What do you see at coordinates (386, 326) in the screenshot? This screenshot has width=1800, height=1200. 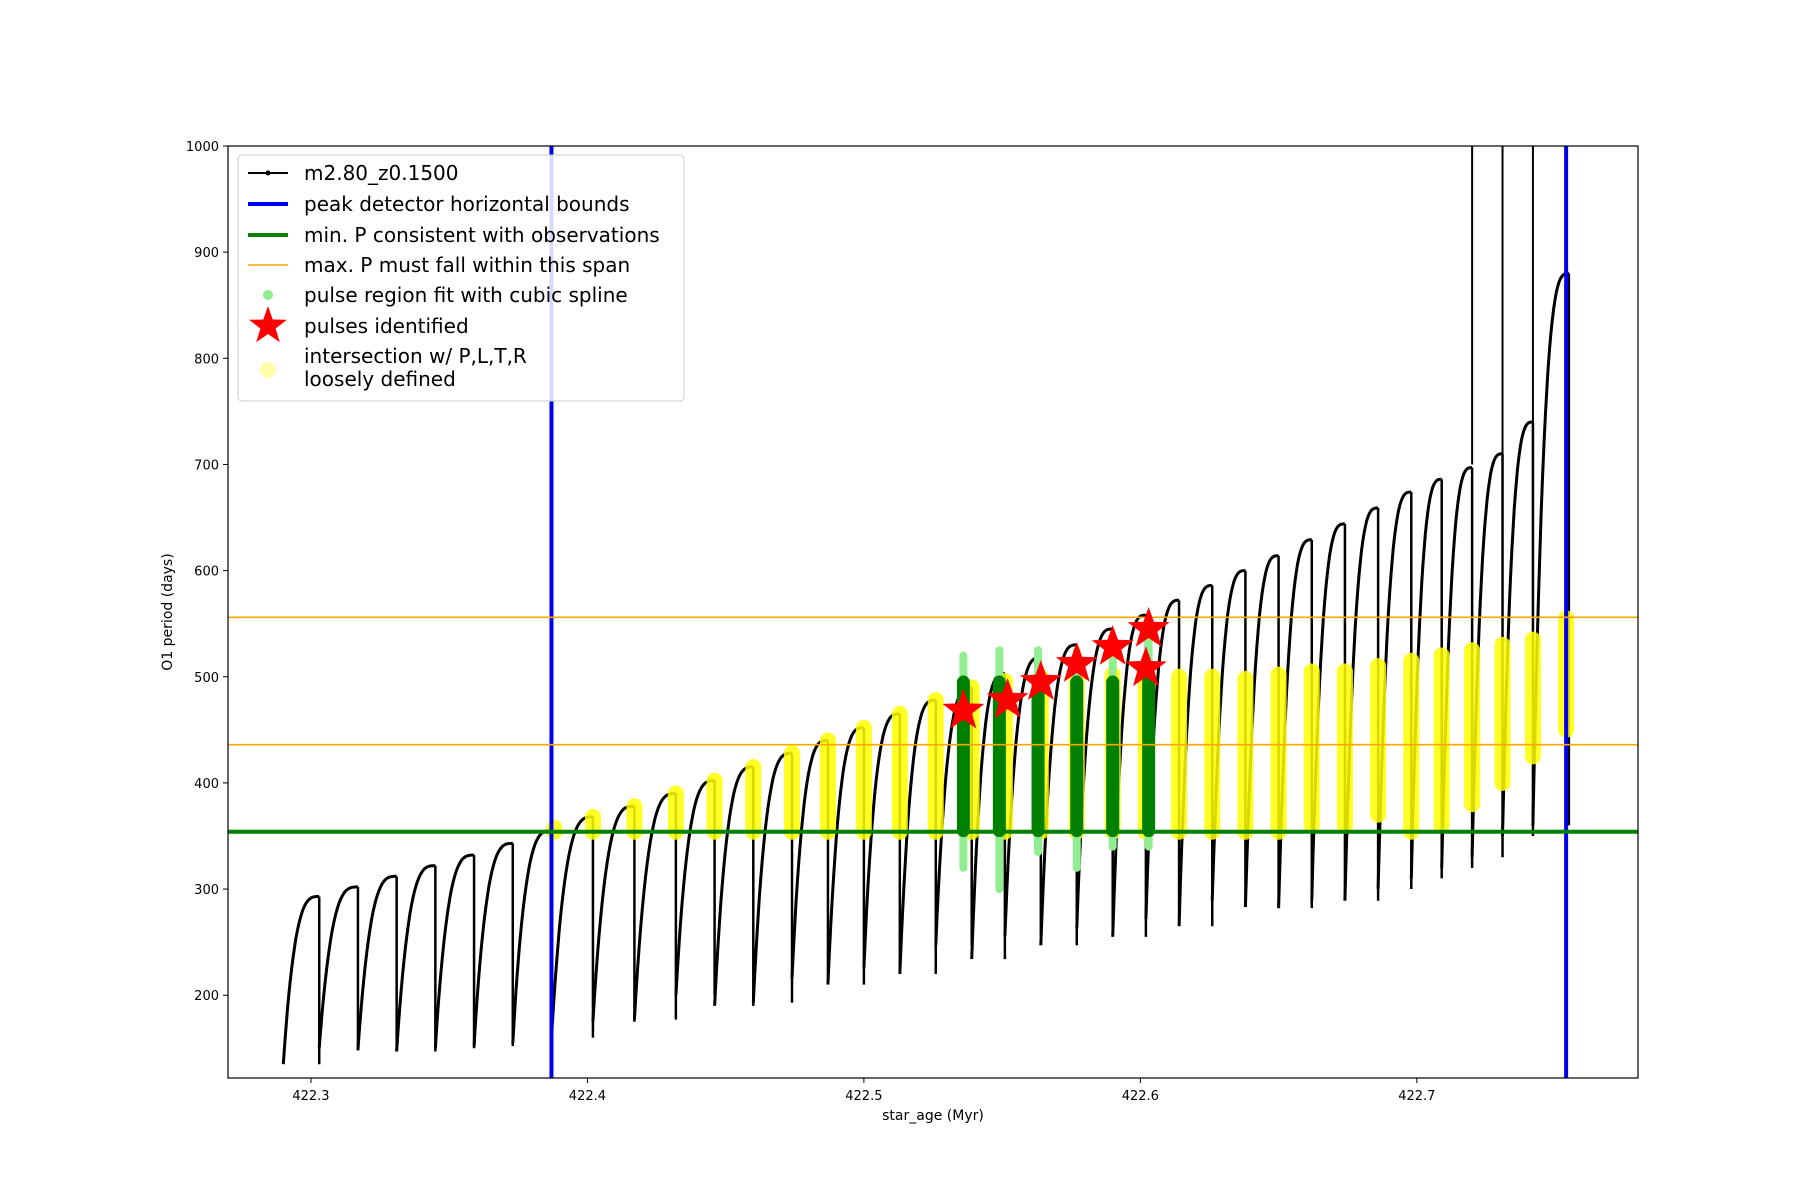 I see `legend-entry-6-label: pulses identified` at bounding box center [386, 326].